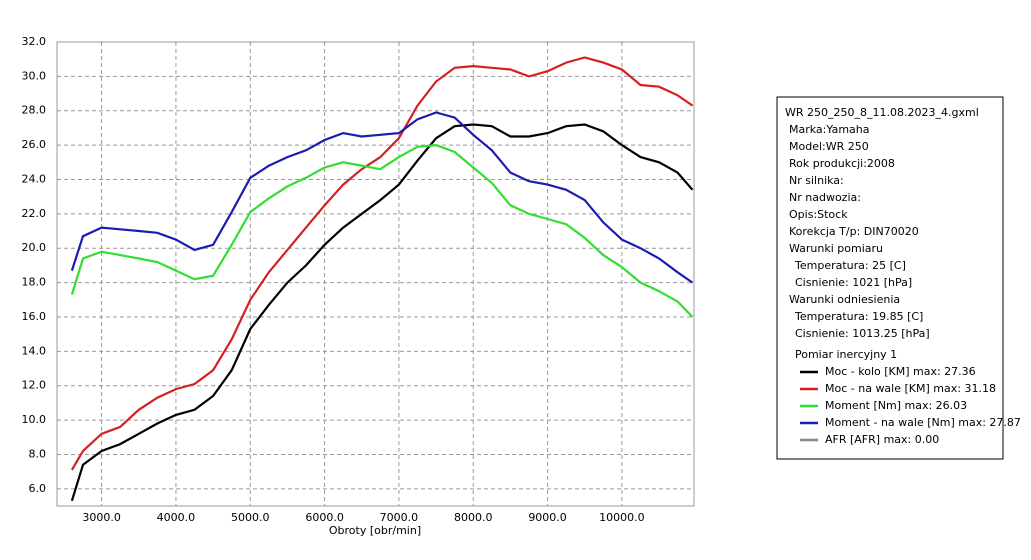  Describe the element at coordinates (38, 453) in the screenshot. I see `y-tick-label: 8.0` at that location.